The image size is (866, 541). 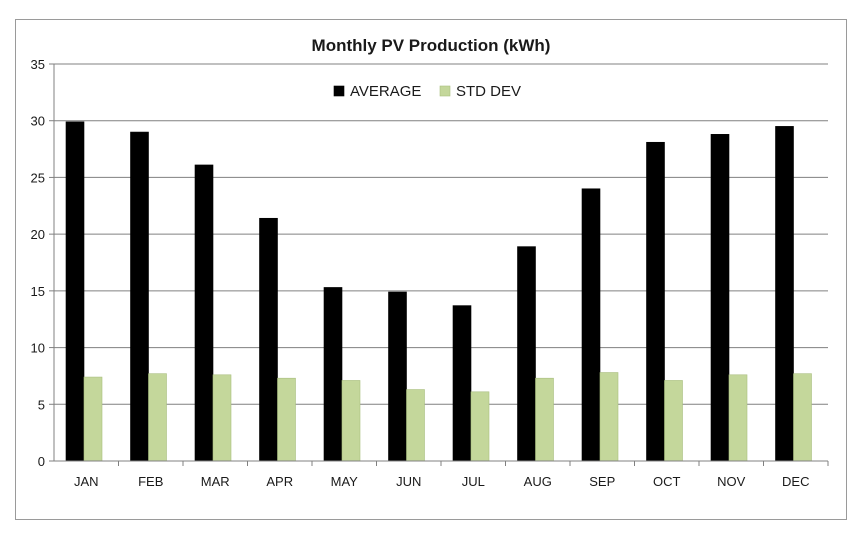 I want to click on average-bar-nov, so click(x=720, y=298).